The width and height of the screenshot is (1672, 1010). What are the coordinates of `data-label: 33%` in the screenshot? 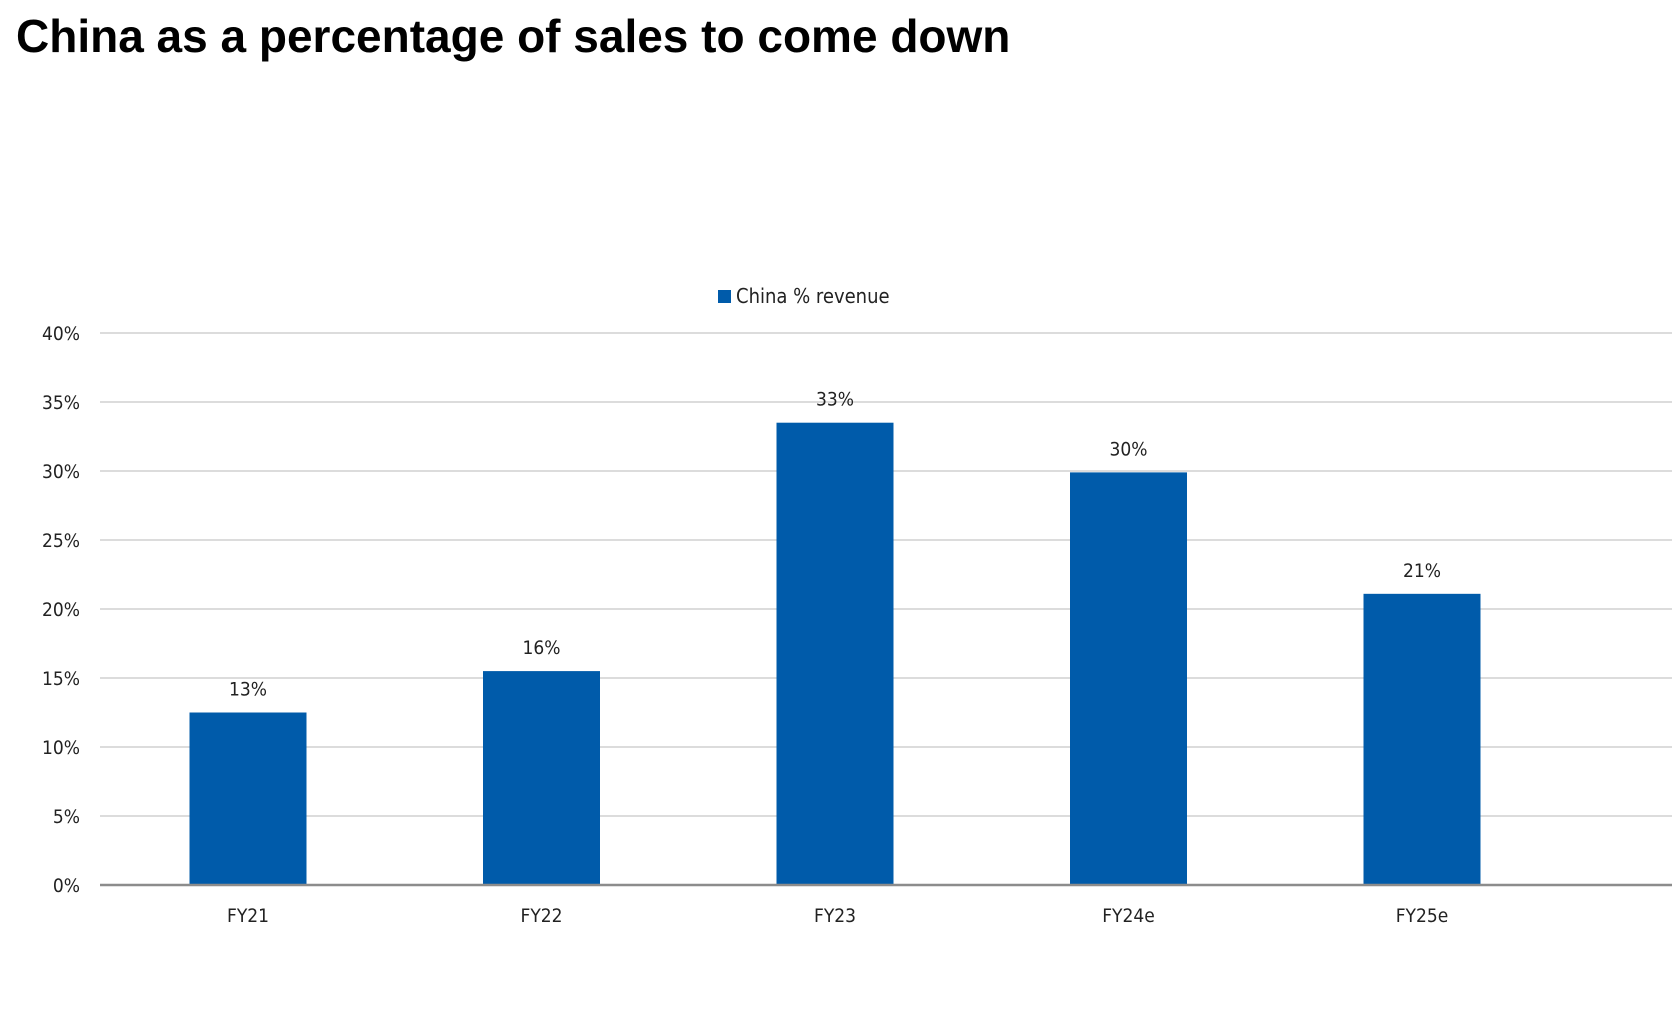 It's located at (835, 400).